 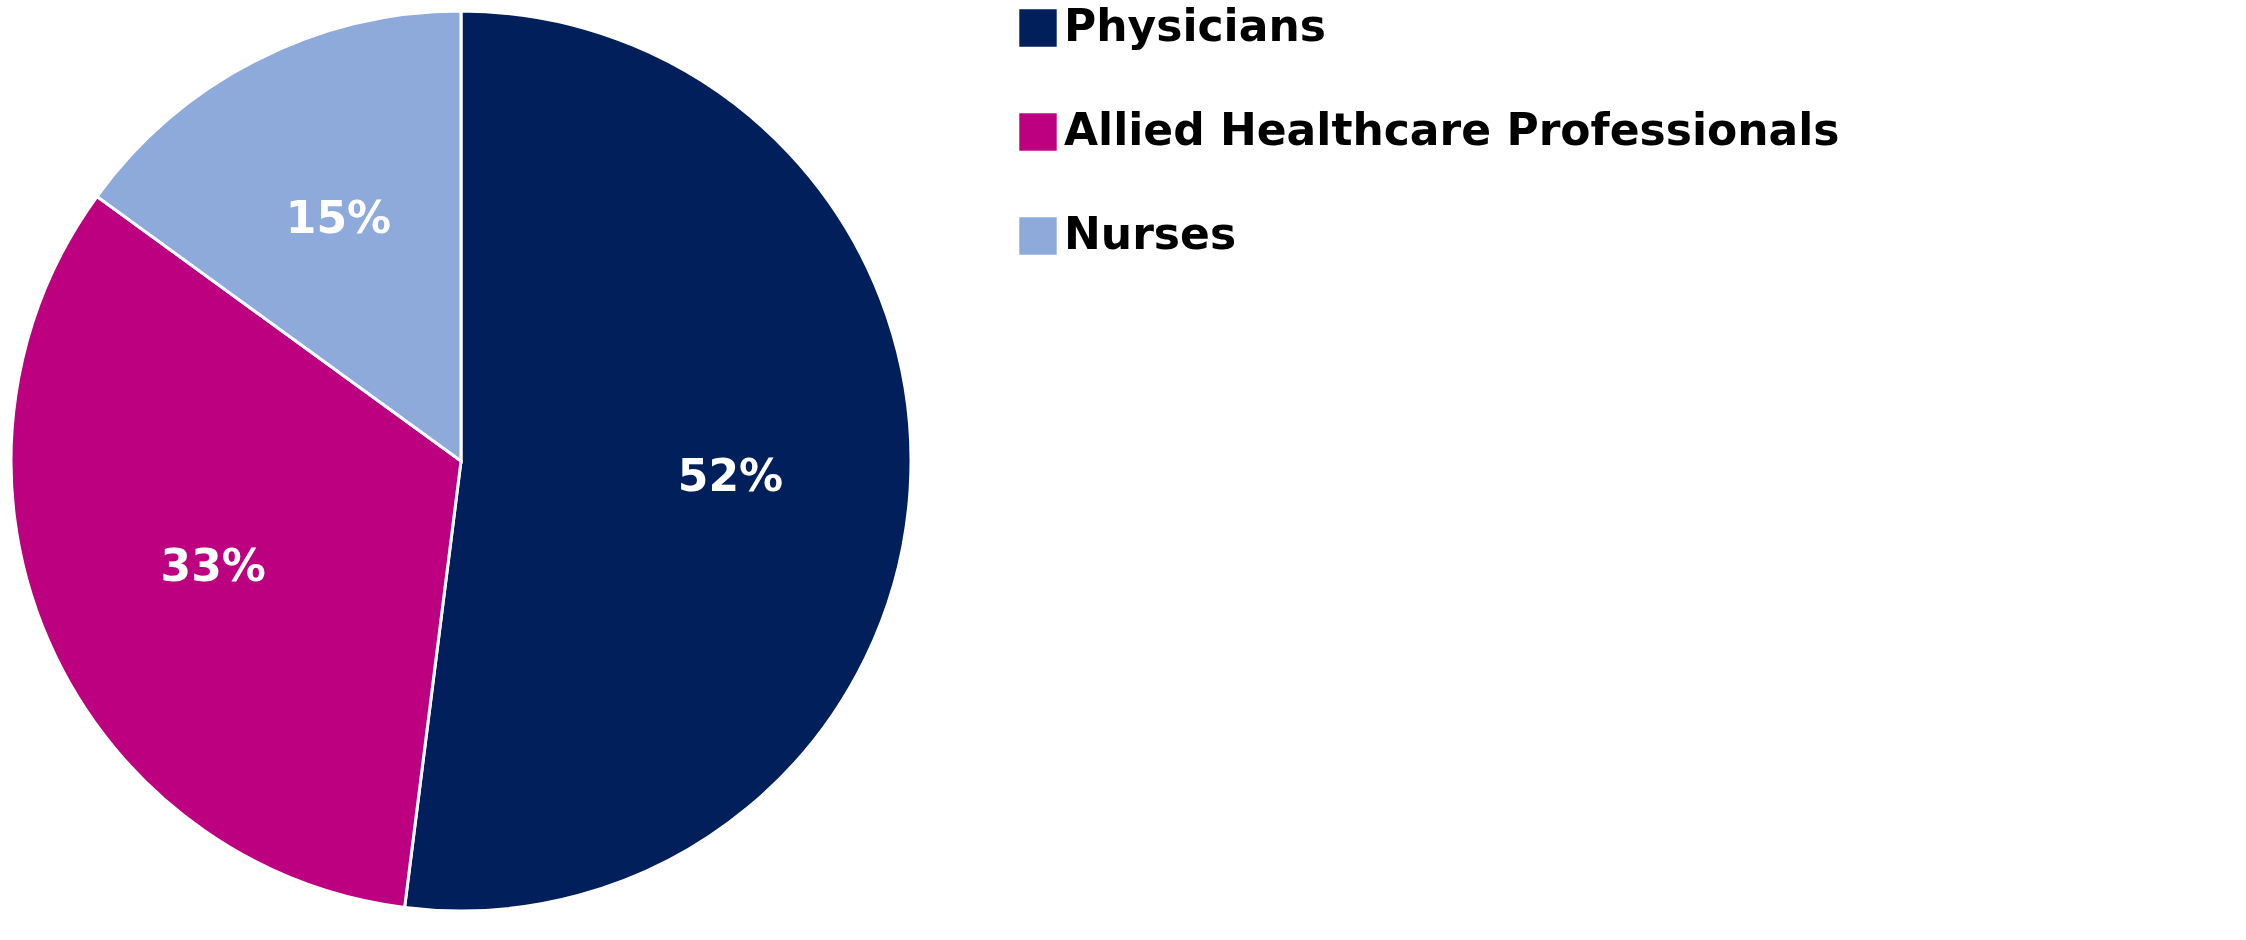 I want to click on legend-label: Allied Healthcare Professionals, so click(x=1452, y=129).